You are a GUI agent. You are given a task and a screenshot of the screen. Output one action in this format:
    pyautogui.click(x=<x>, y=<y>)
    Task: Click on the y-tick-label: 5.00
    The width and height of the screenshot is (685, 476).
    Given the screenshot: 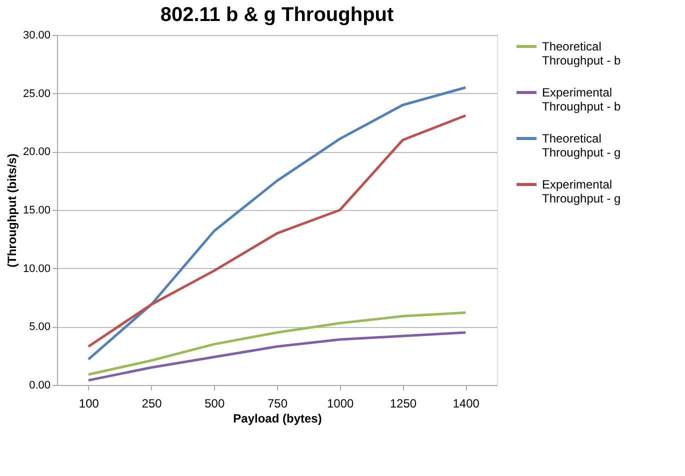 What is the action you would take?
    pyautogui.click(x=39, y=327)
    